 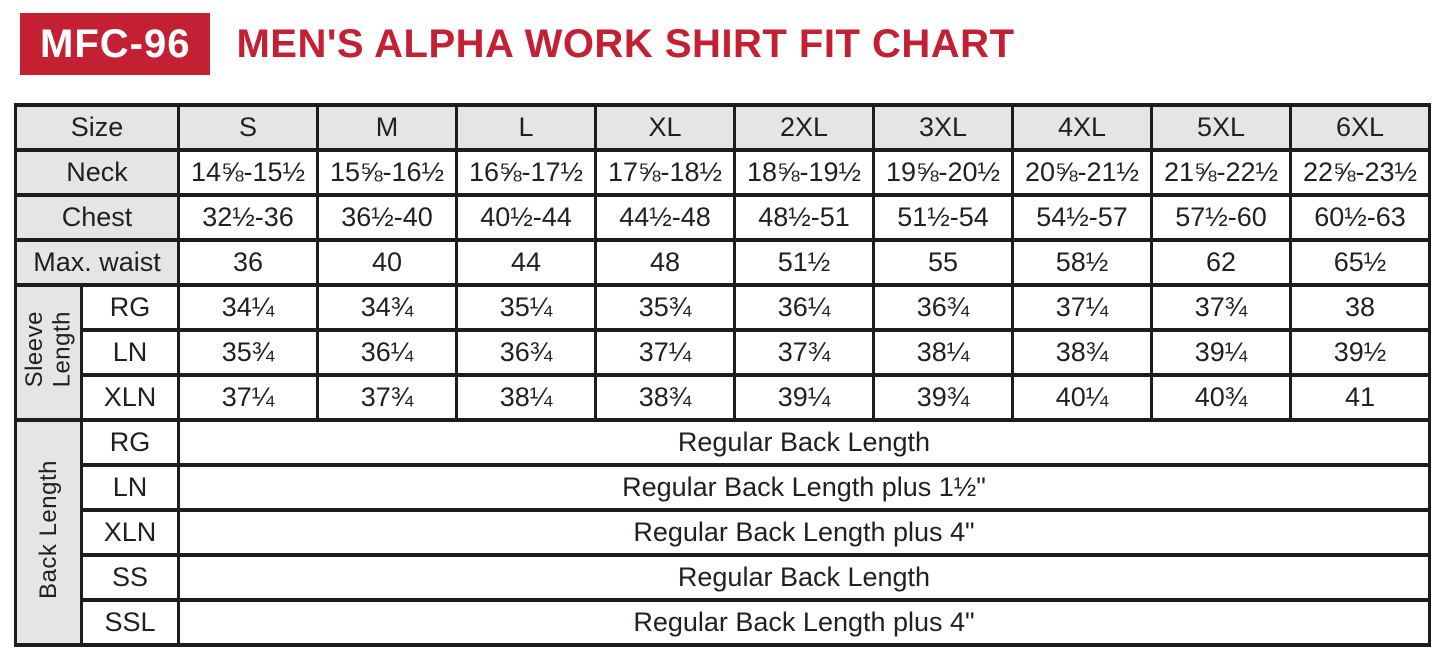 What do you see at coordinates (387, 217) in the screenshot?
I see `cell: 36½-40` at bounding box center [387, 217].